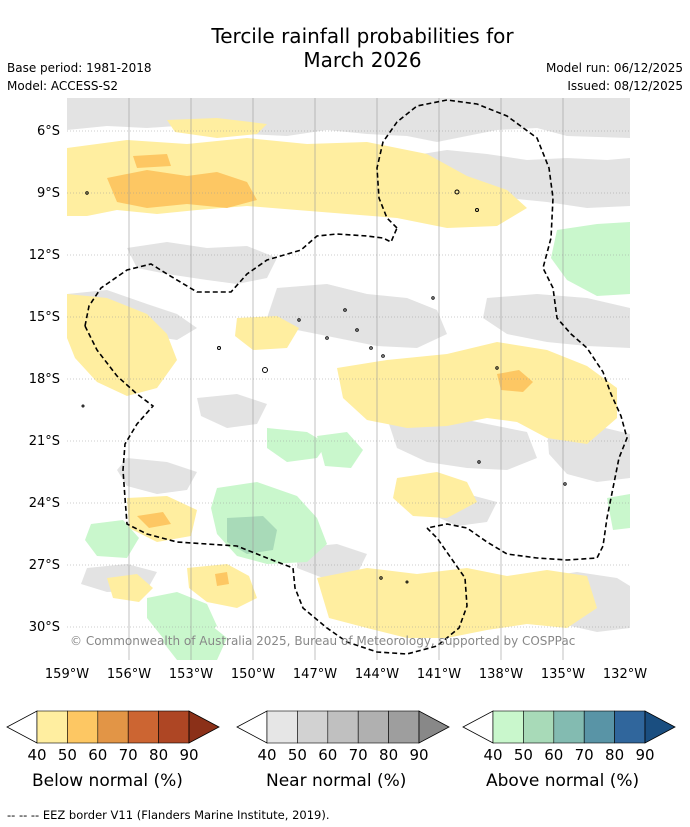 The height and width of the screenshot is (827, 690). What do you see at coordinates (44, 255) in the screenshot?
I see `lat-label-12s: 12°S` at bounding box center [44, 255].